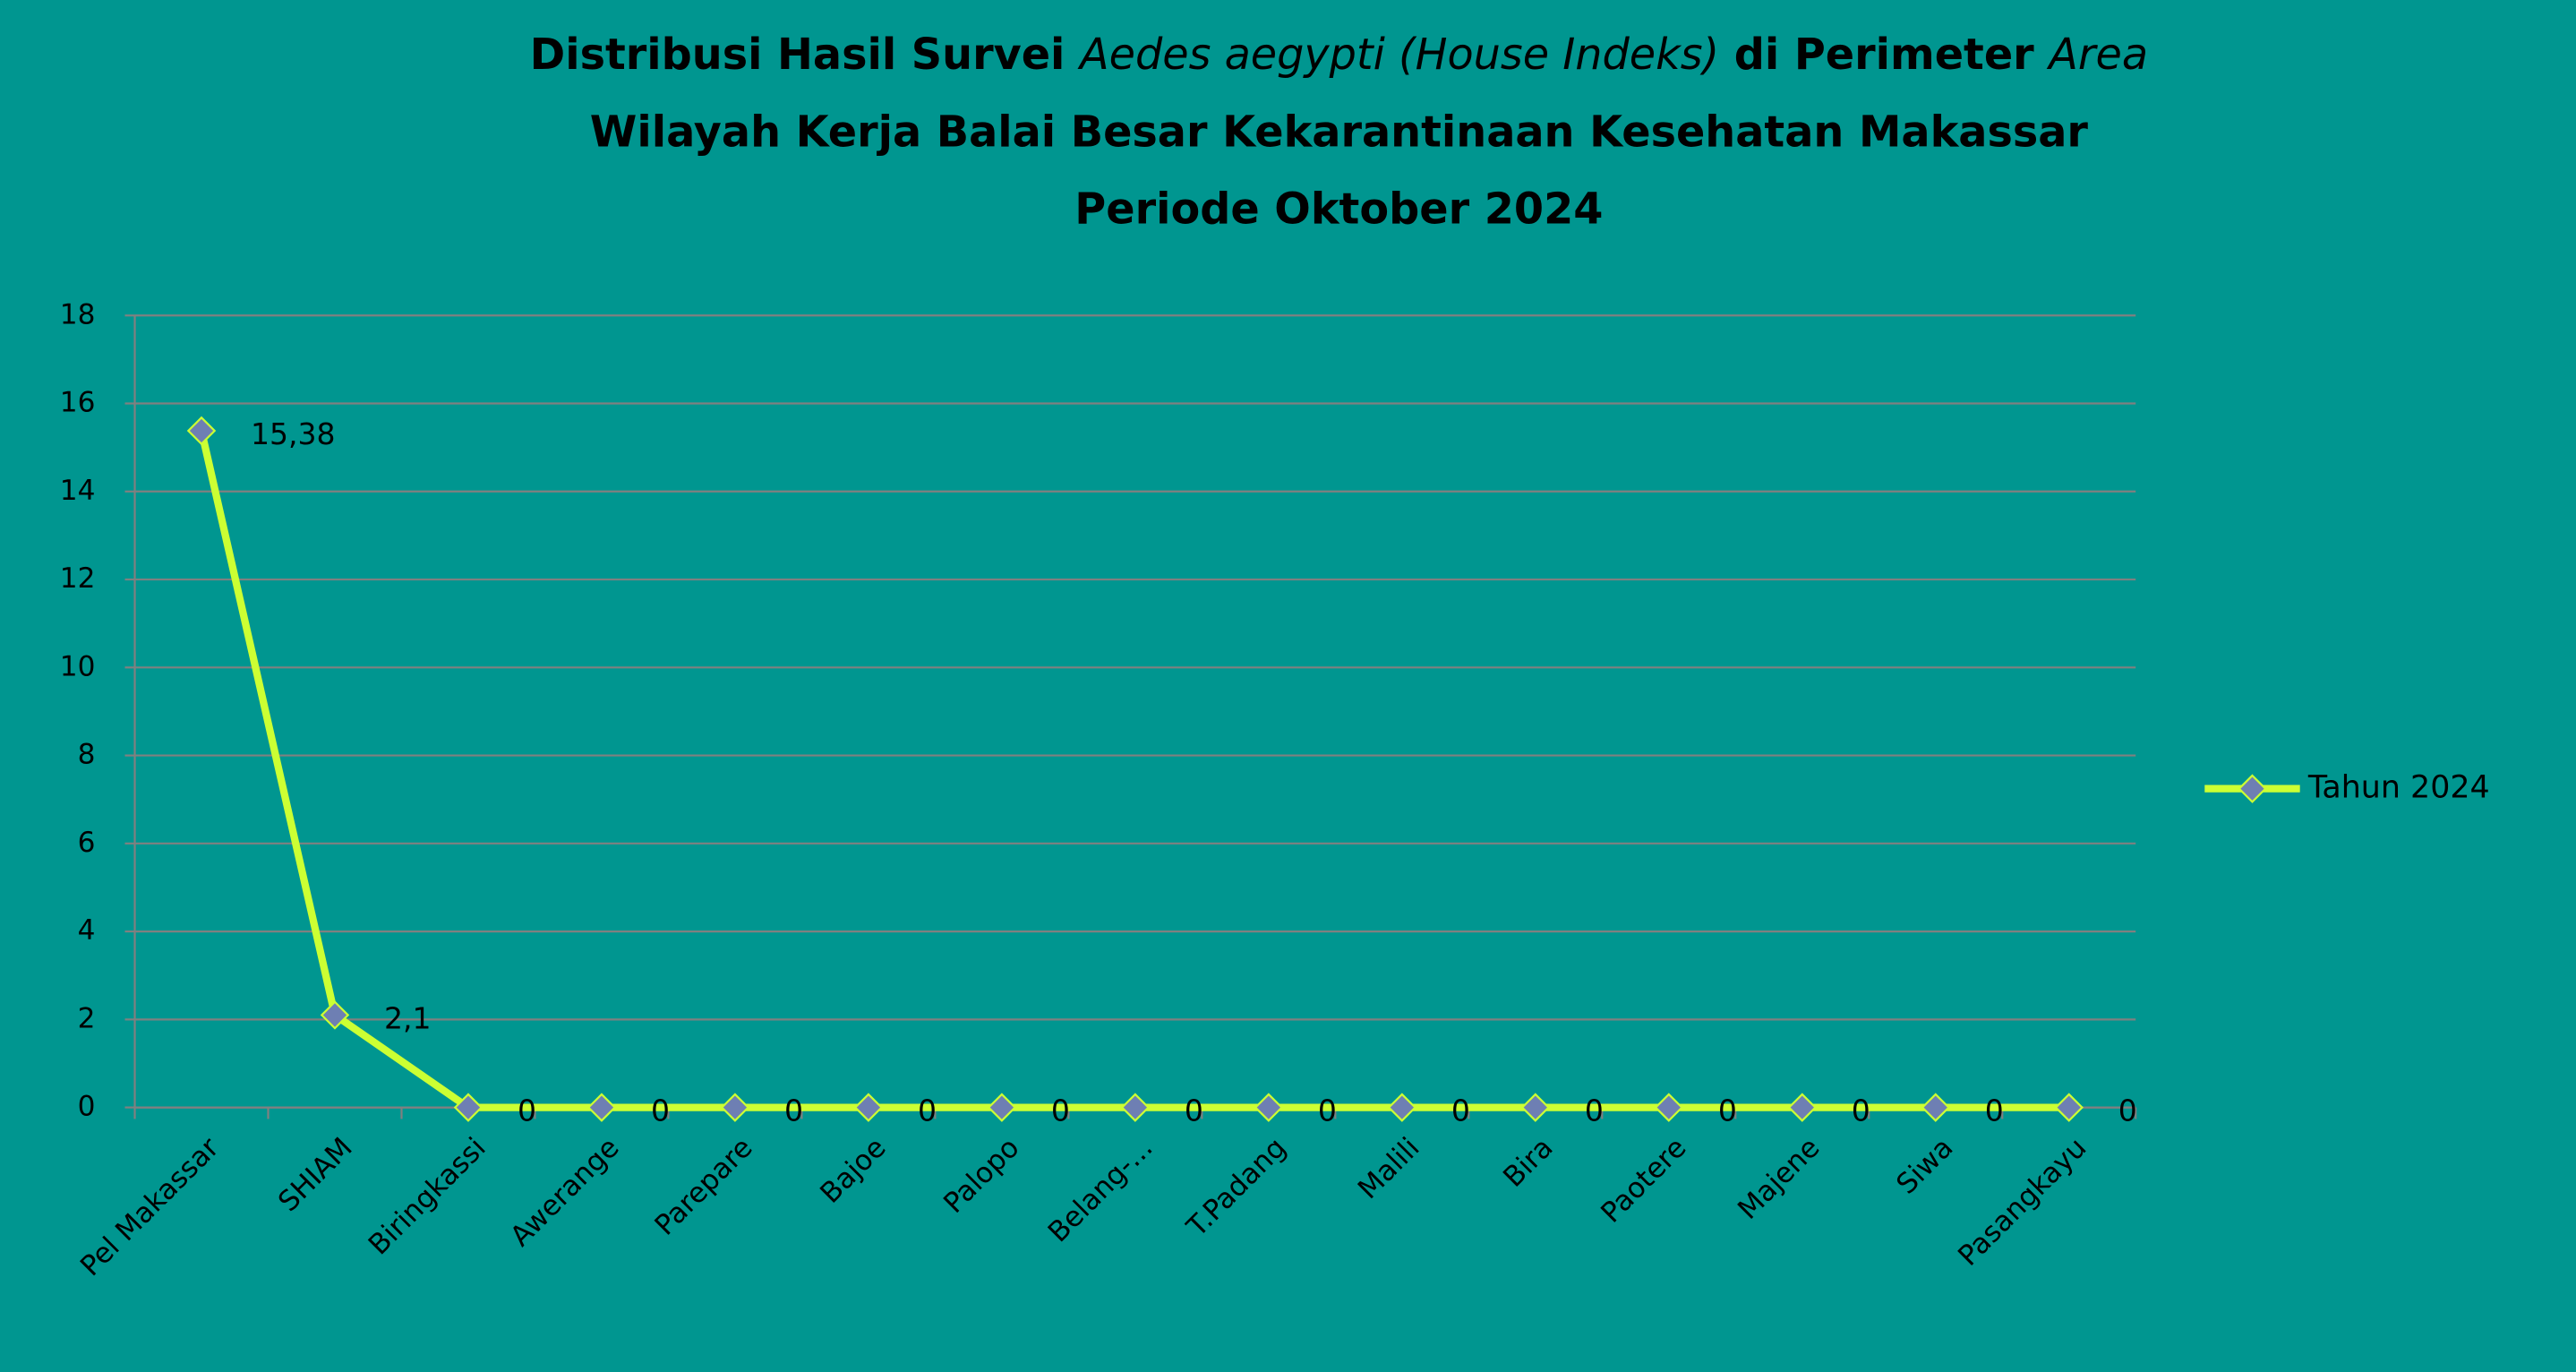 The image size is (2576, 1372). Describe the element at coordinates (78, 314) in the screenshot. I see `y-tick-label: 18` at that location.